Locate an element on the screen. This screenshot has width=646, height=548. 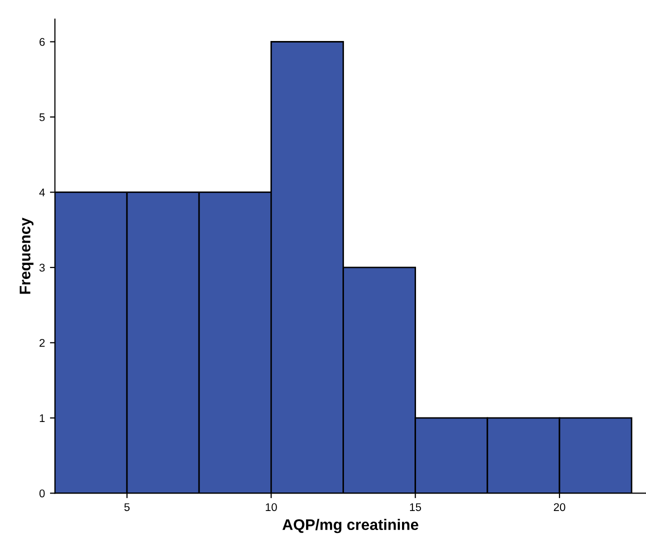
y-tick-label: 6 is located at coordinates (42, 42).